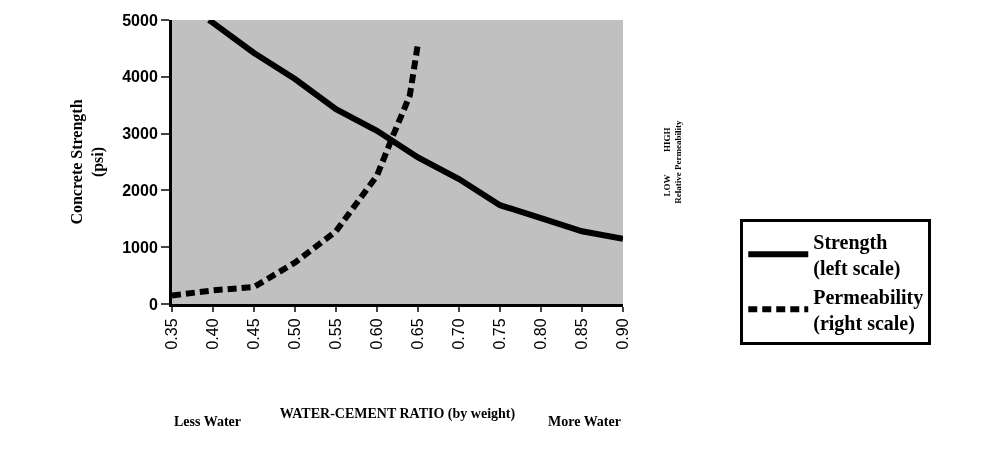 This screenshot has width=1004, height=453. What do you see at coordinates (140, 190) in the screenshot?
I see `y-tick-label: 2000` at bounding box center [140, 190].